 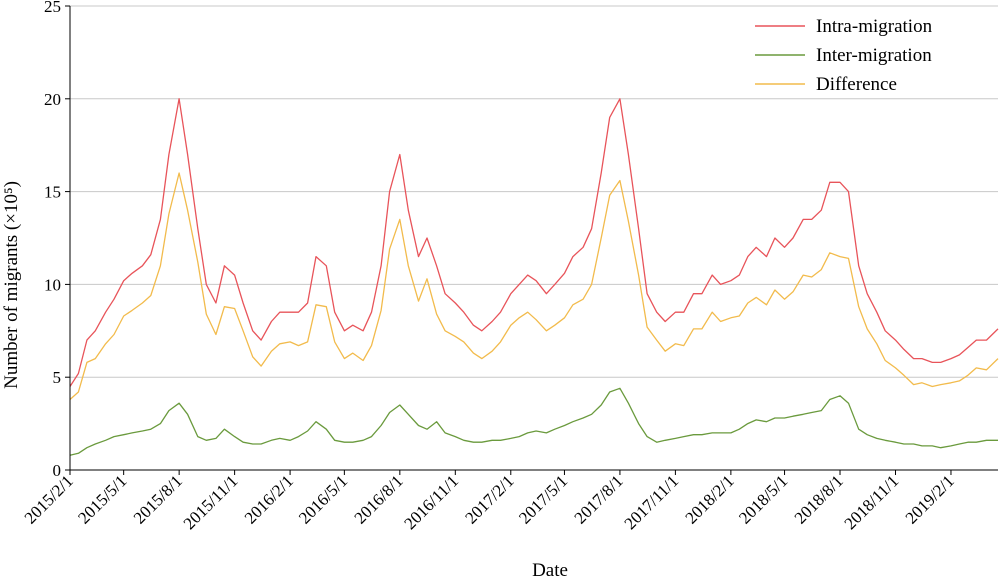 I want to click on y-tick-label: 20, so click(x=52, y=99).